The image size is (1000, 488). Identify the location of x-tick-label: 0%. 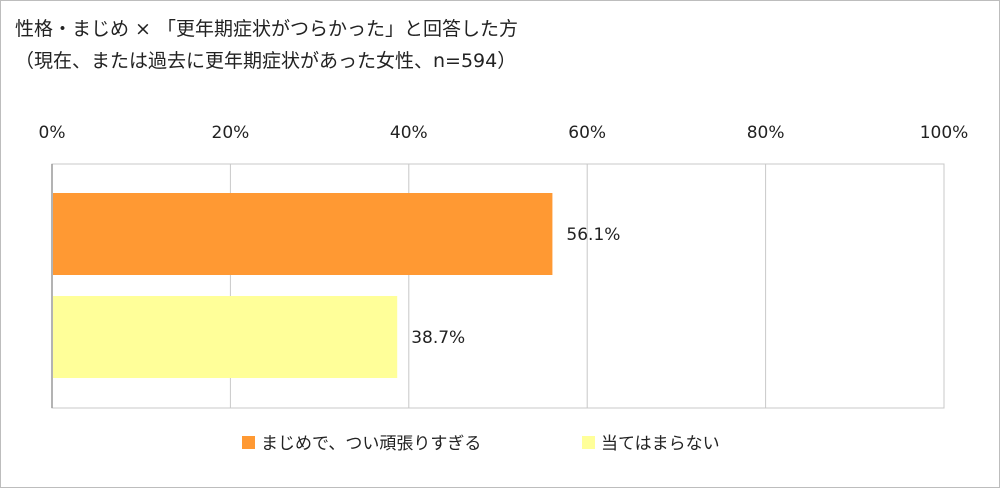
(52, 133).